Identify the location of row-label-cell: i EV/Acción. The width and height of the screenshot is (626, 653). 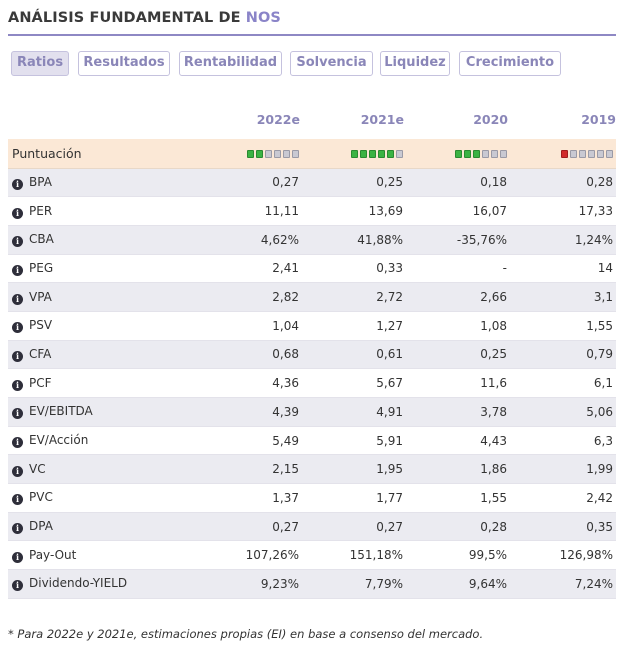
(103, 441).